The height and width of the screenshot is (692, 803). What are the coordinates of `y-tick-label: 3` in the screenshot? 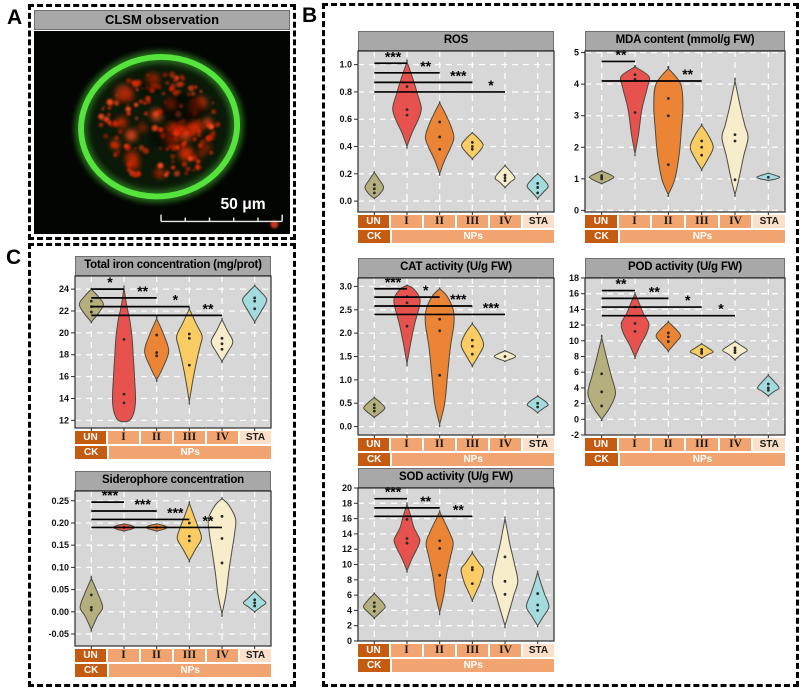 It's located at (576, 116).